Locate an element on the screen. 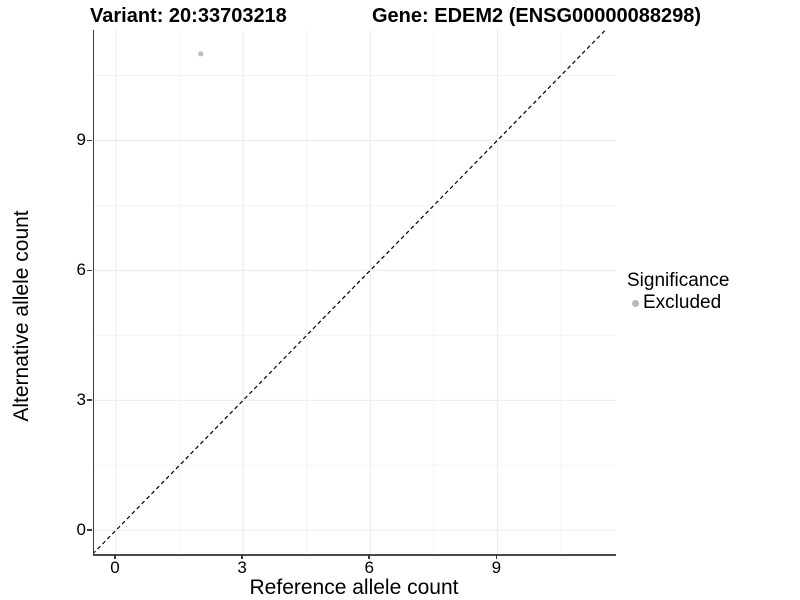 Image resolution: width=800 pixels, height=600 pixels. legend-title: Significance is located at coordinates (678, 280).